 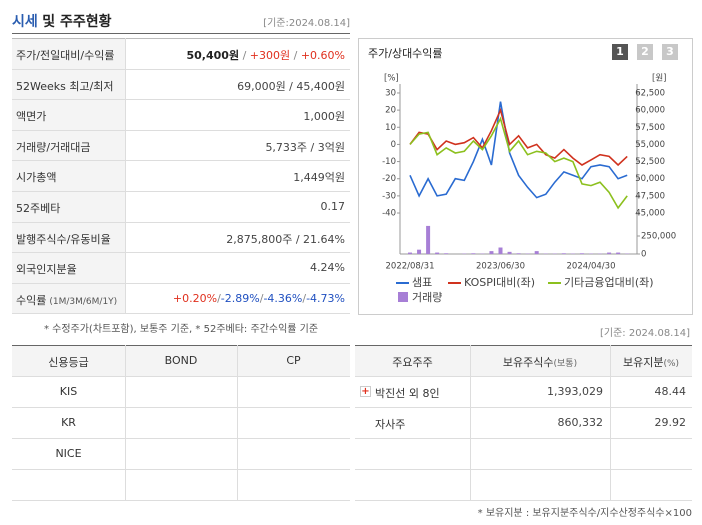 What do you see at coordinates (390, 424) in the screenshot?
I see `holder-name: 자사주` at bounding box center [390, 424].